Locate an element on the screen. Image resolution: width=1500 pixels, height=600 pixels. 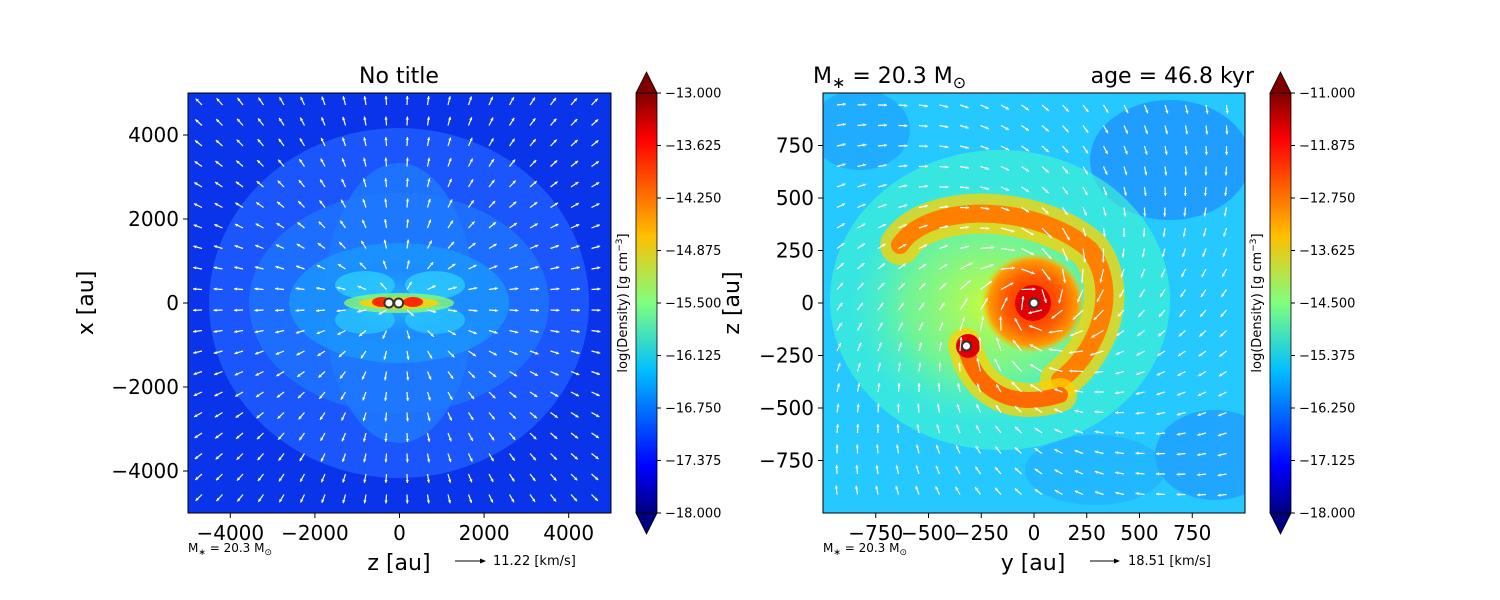
right-y-axis-label: z [au] is located at coordinates (732, 302).